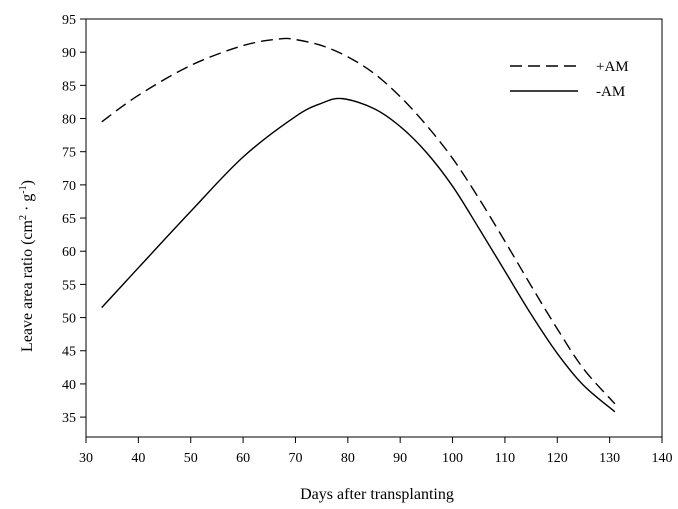 This screenshot has height=509, width=678. I want to click on y-tick-label: 50, so click(69, 319).